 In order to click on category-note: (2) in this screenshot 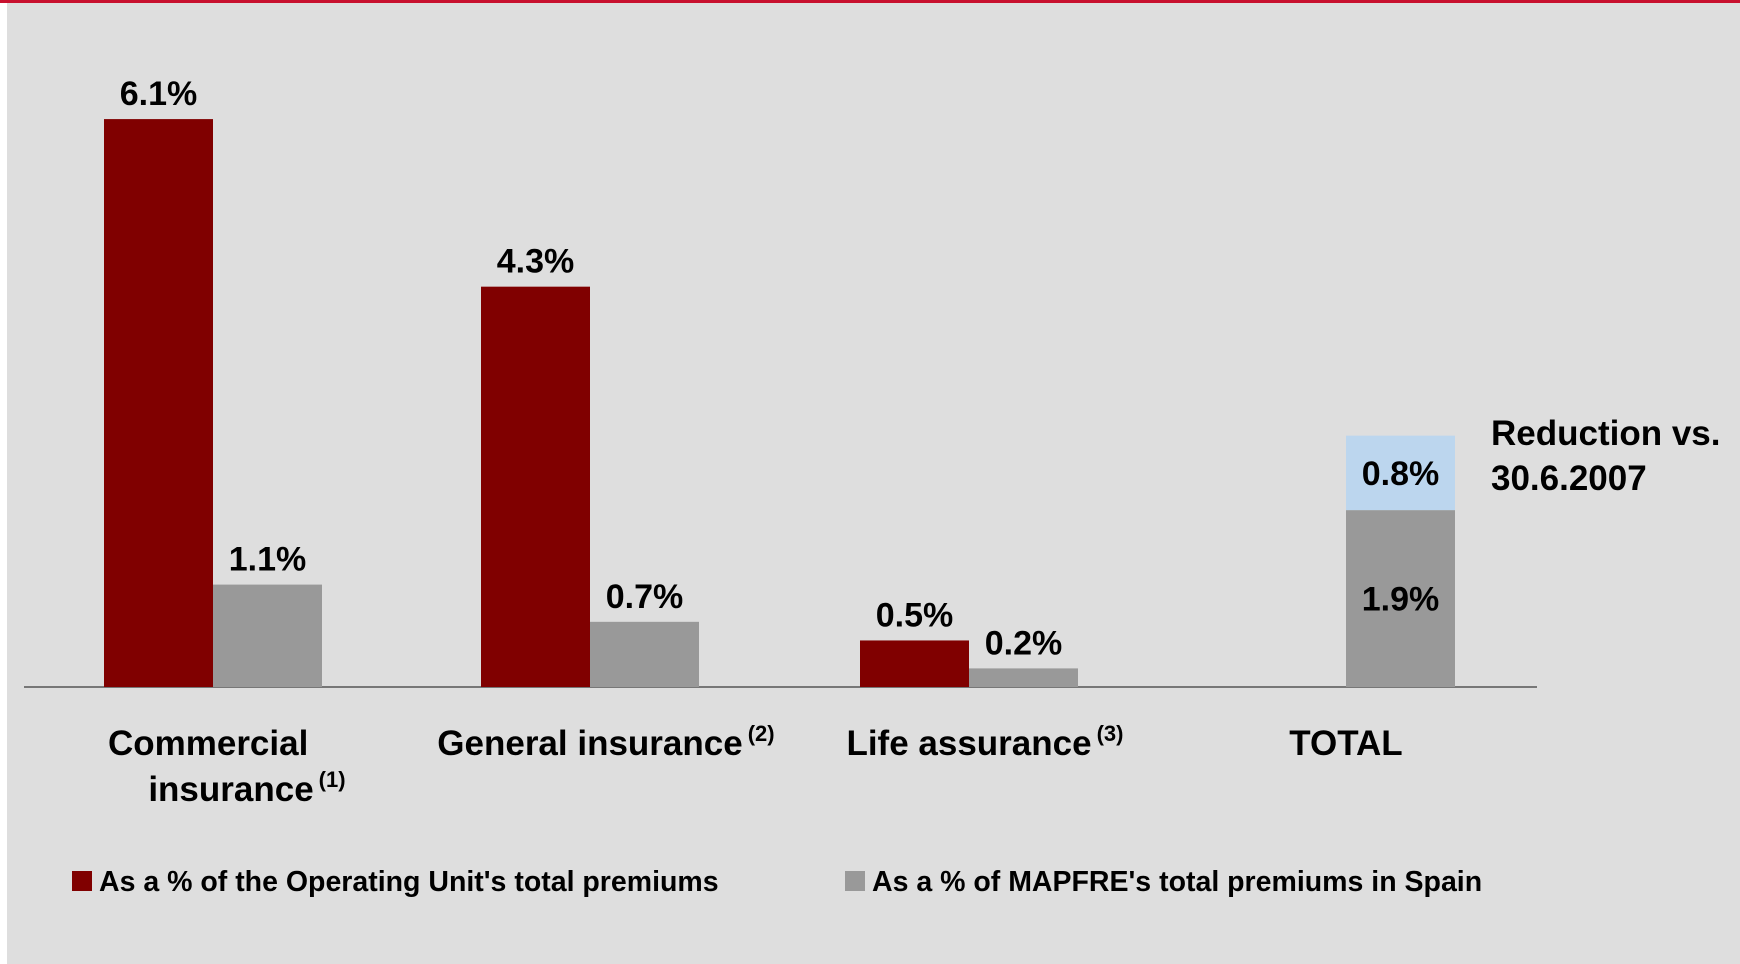, I will do `click(761, 733)`.